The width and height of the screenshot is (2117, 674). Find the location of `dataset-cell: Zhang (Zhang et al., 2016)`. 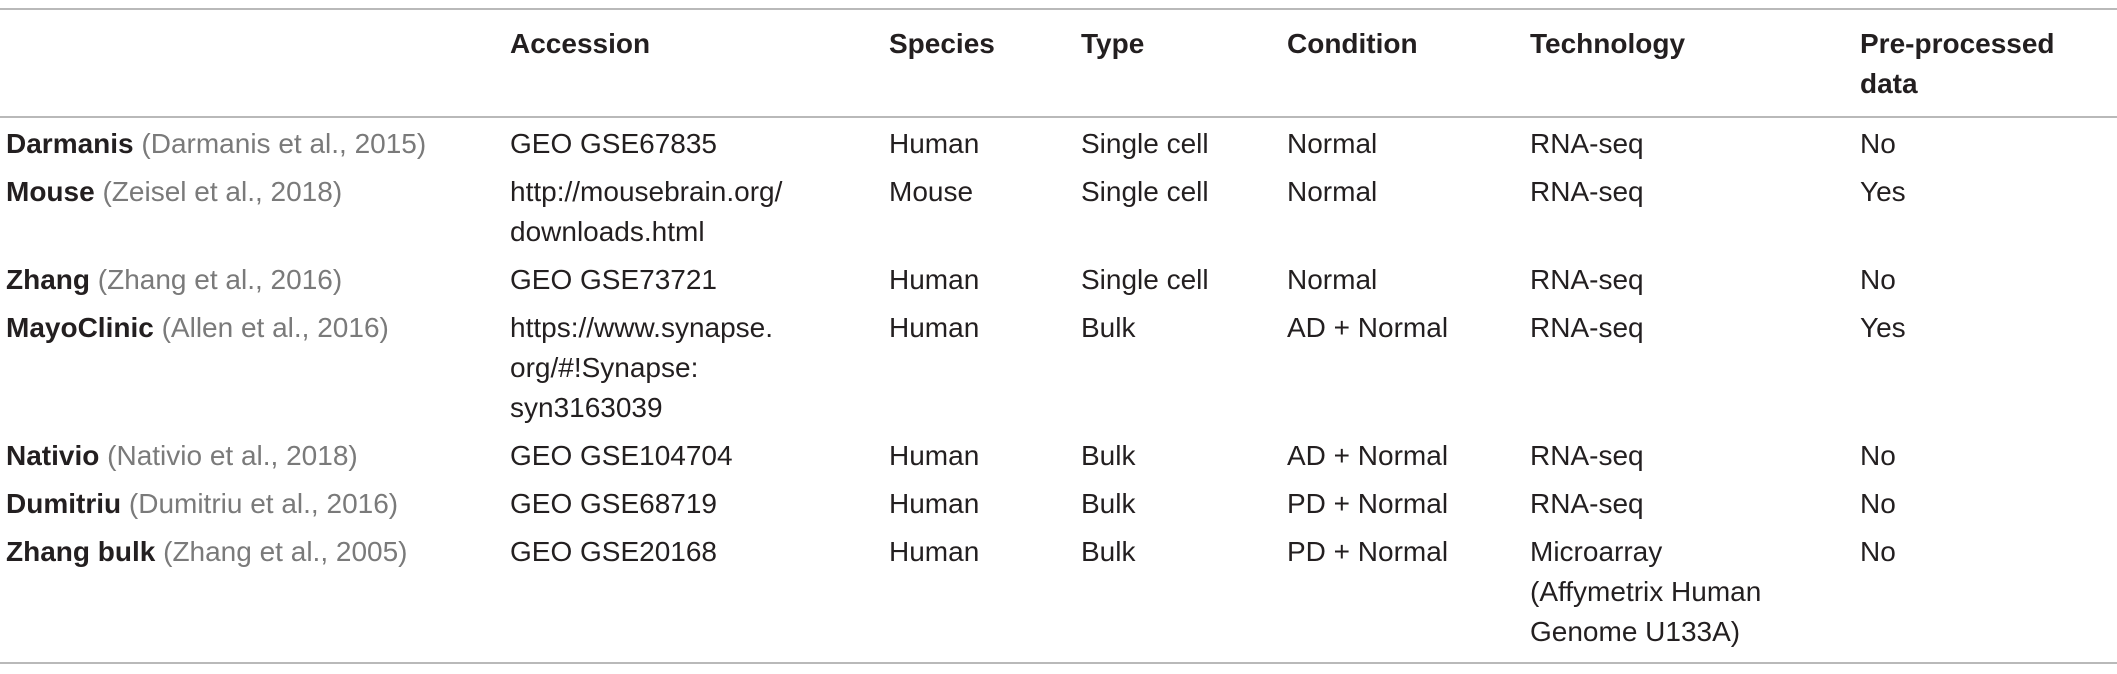

dataset-cell: Zhang (Zhang et al., 2016) is located at coordinates (255, 284).